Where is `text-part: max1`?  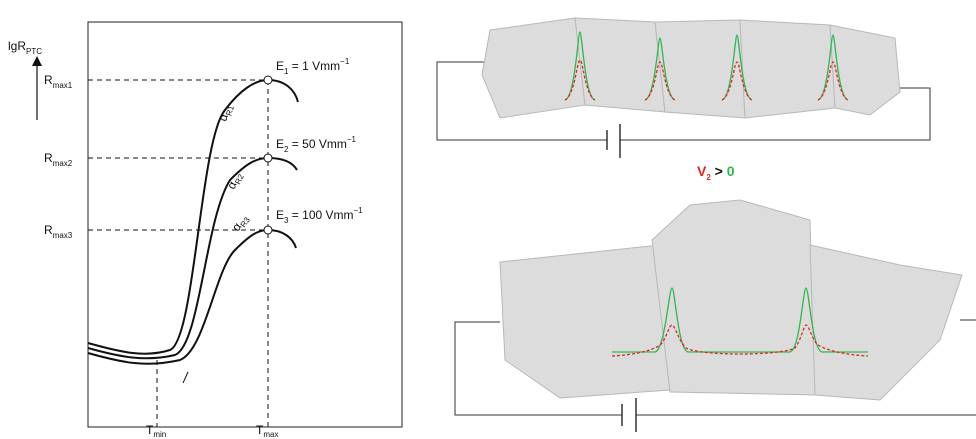 text-part: max1 is located at coordinates (63, 85).